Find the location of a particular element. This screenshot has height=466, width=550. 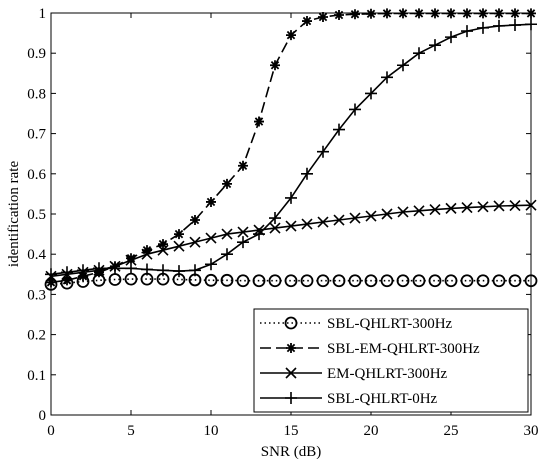

legend-label: SBL-QHLRT-0Hz is located at coordinates (382, 399).